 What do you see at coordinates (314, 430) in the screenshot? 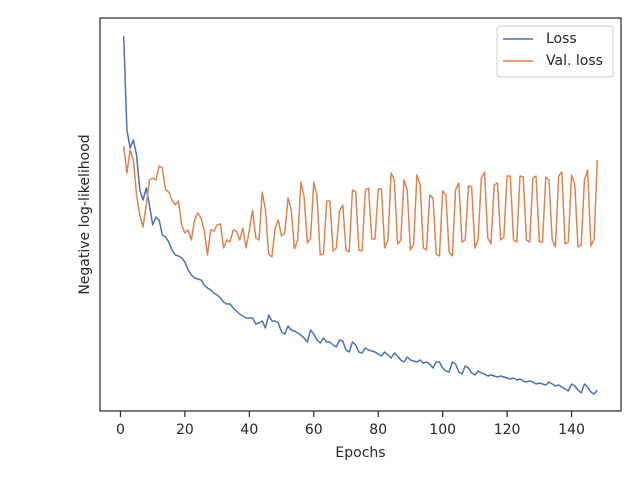
I see `x-tick-label: 60` at bounding box center [314, 430].